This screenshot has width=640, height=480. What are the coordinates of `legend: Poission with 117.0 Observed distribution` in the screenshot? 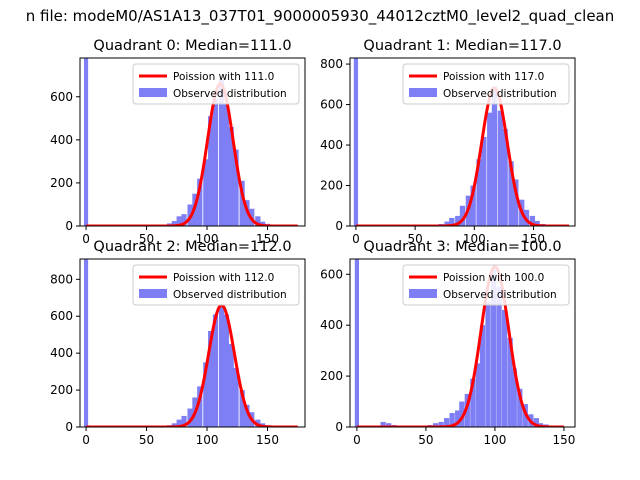 It's located at (486, 84).